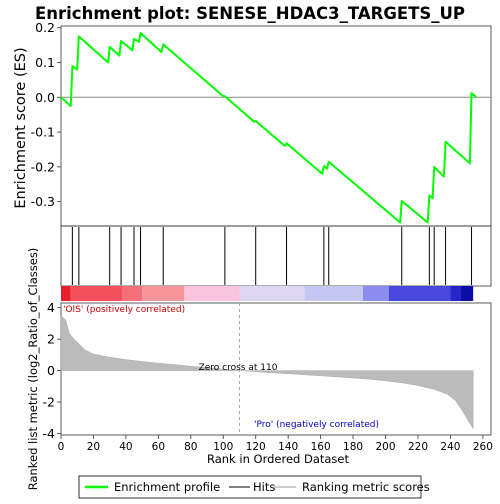 The height and width of the screenshot is (504, 500). What do you see at coordinates (272, 256) in the screenshot?
I see `hit-lines` at bounding box center [272, 256].